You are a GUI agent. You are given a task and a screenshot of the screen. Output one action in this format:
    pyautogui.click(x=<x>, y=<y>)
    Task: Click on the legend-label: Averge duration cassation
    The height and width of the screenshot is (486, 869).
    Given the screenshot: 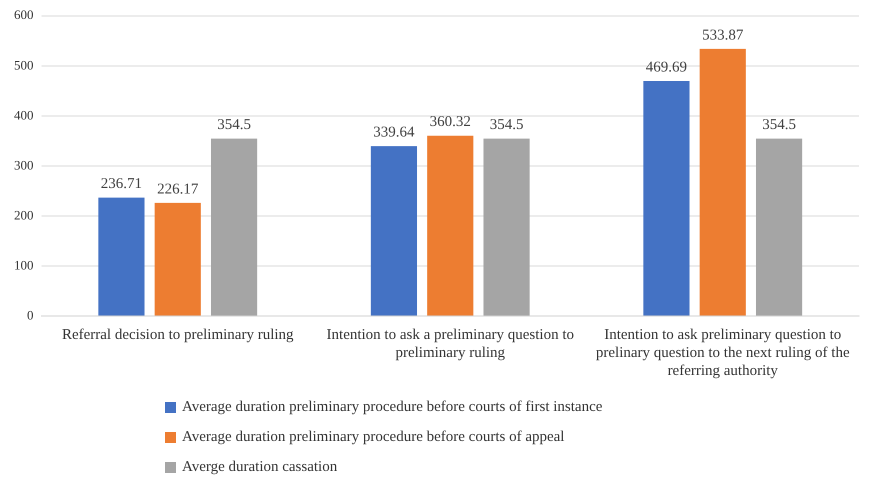 What is the action you would take?
    pyautogui.click(x=260, y=467)
    